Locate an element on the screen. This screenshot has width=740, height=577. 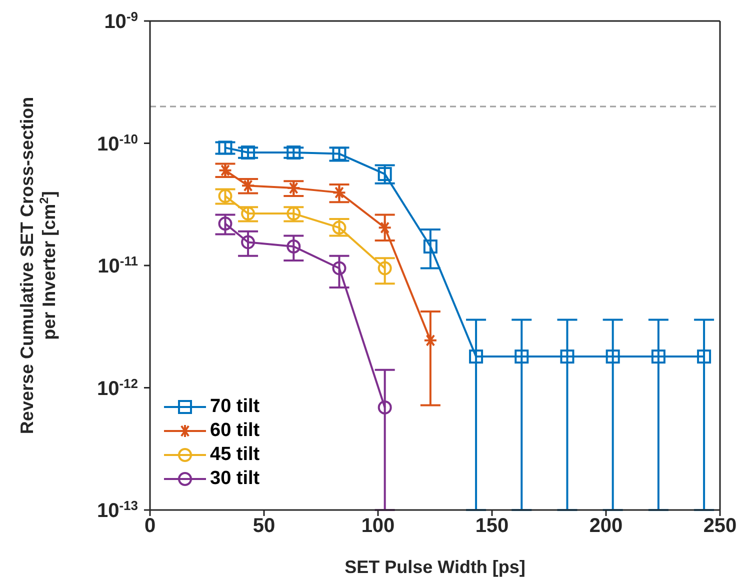
y-tick-label: 10$^{-10}$ is located at coordinates (117, 143).